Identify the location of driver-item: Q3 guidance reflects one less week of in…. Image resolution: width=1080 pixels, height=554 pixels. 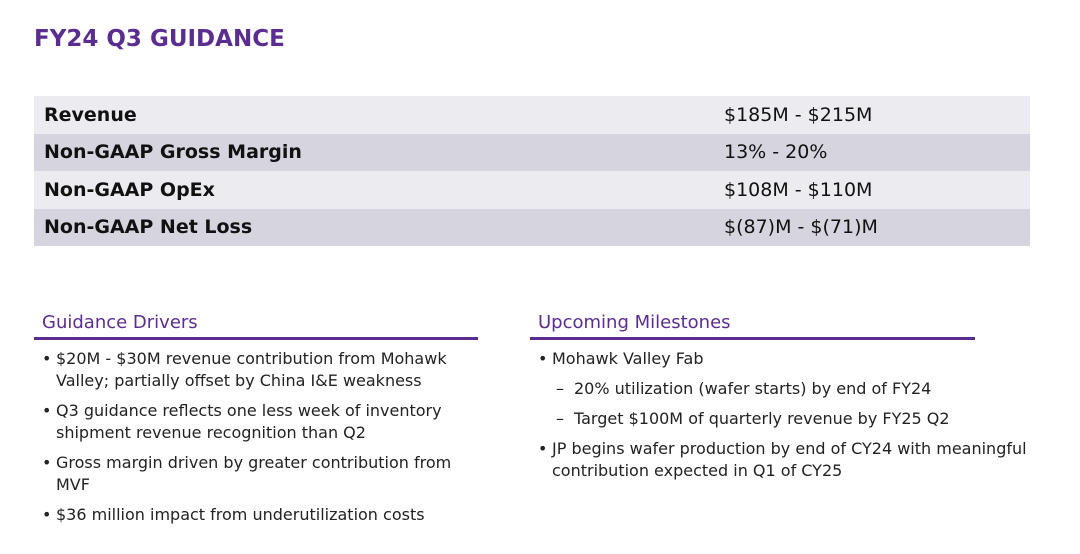
(260, 422).